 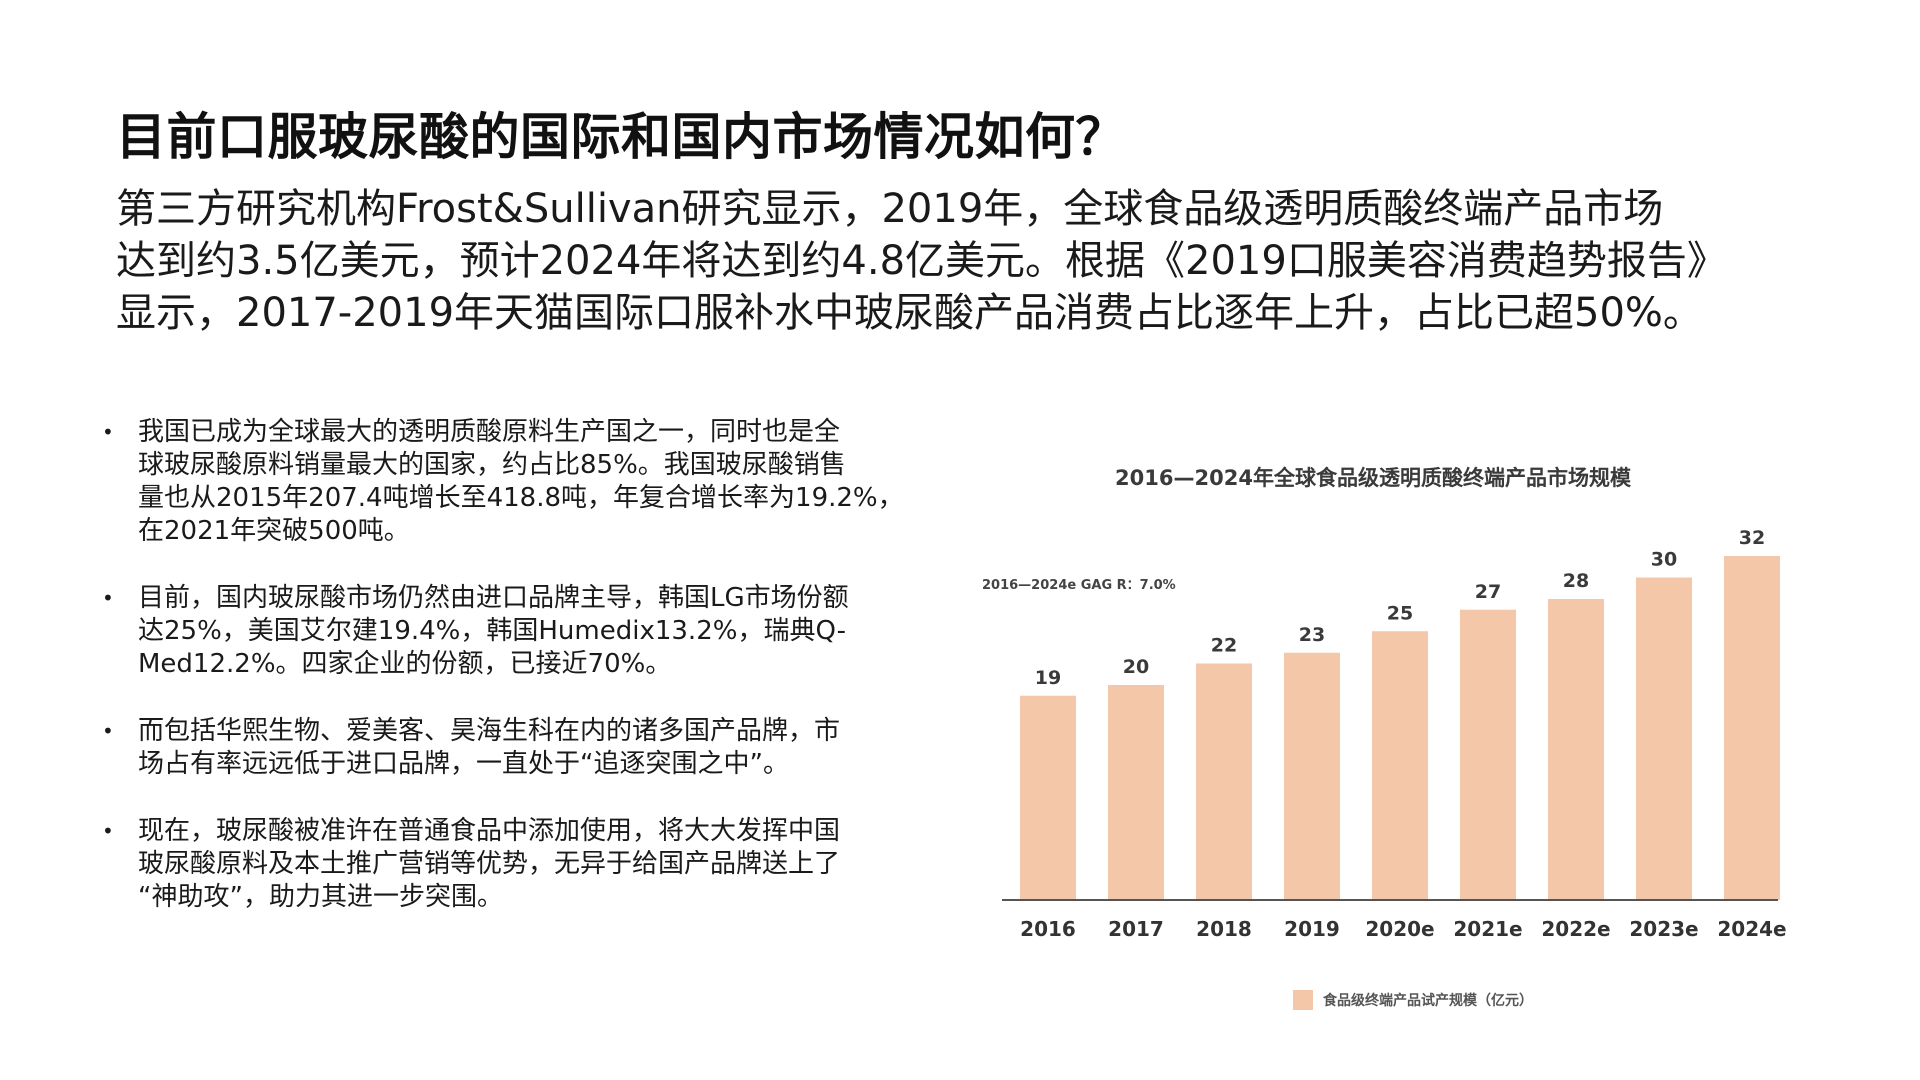 What do you see at coordinates (1576, 581) in the screenshot?
I see `bar-value-label: 28` at bounding box center [1576, 581].